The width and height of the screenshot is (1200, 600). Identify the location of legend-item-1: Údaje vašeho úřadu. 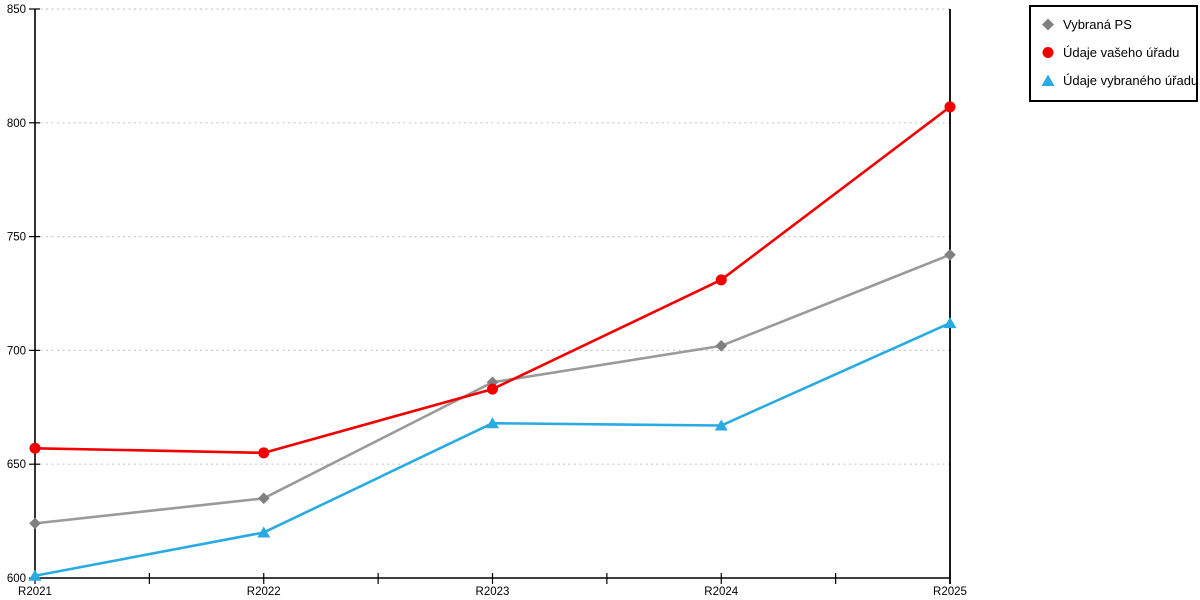
(1114, 52).